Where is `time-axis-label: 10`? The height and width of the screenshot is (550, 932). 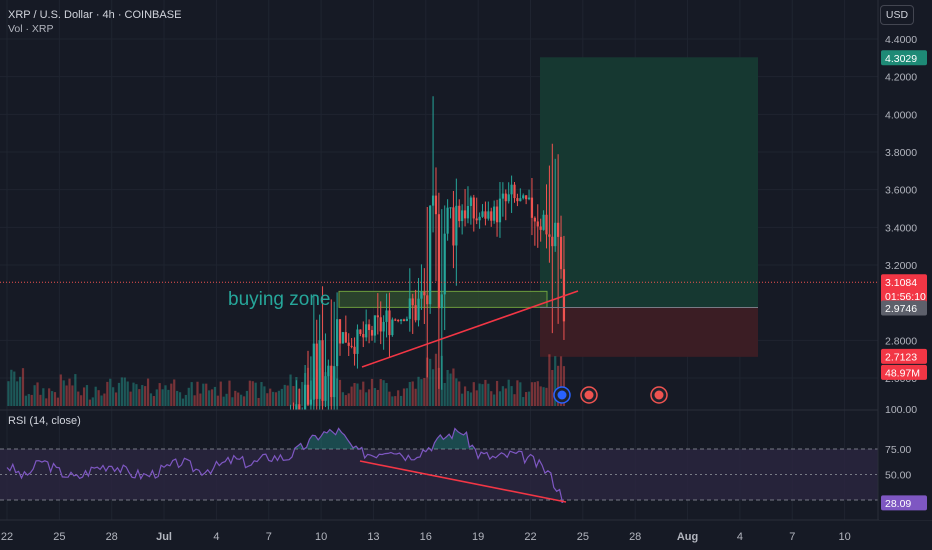 time-axis-label: 10 is located at coordinates (321, 537).